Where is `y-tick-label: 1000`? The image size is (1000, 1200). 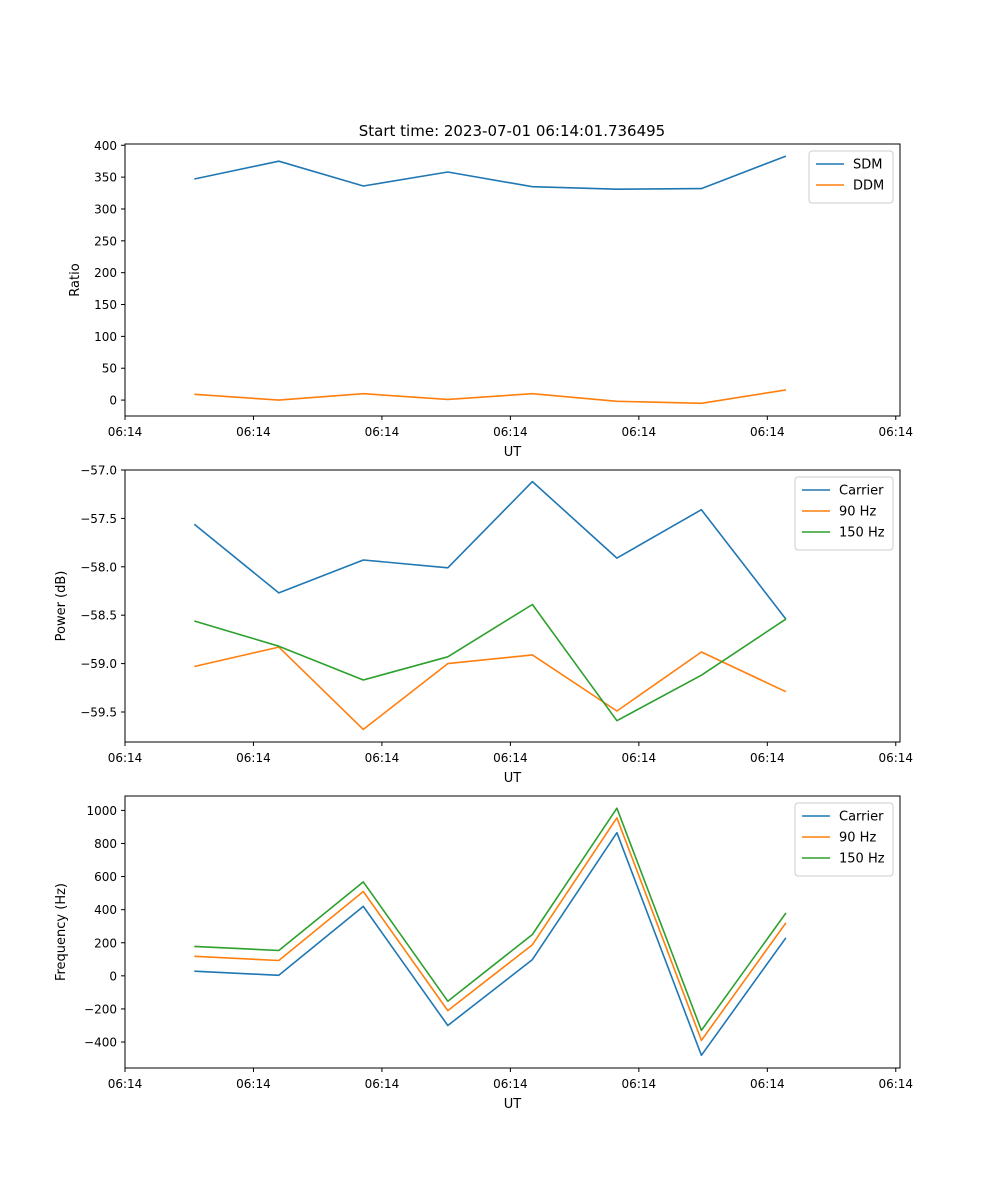
y-tick-label: 1000 is located at coordinates (101, 811).